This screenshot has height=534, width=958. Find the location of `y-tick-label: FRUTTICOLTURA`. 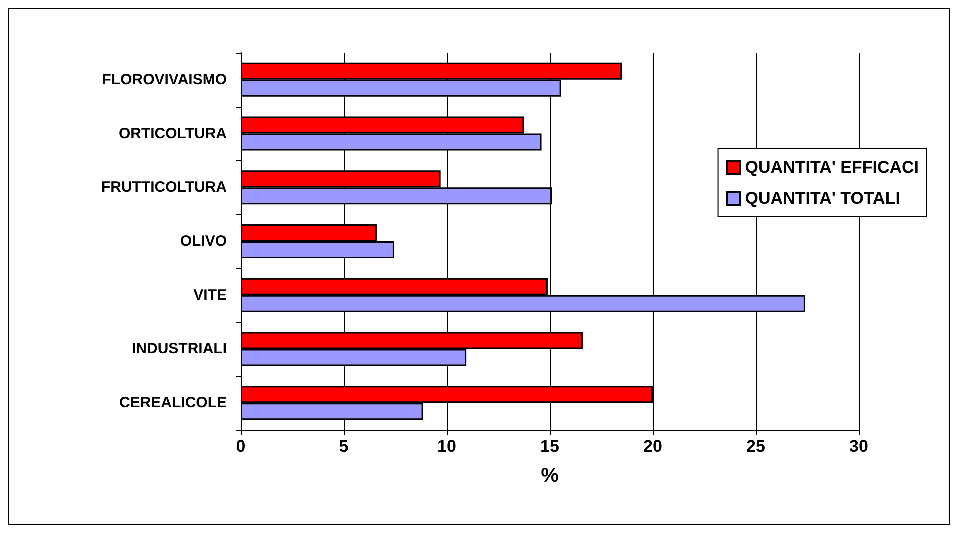

y-tick-label: FRUTTICOLTURA is located at coordinates (164, 187).